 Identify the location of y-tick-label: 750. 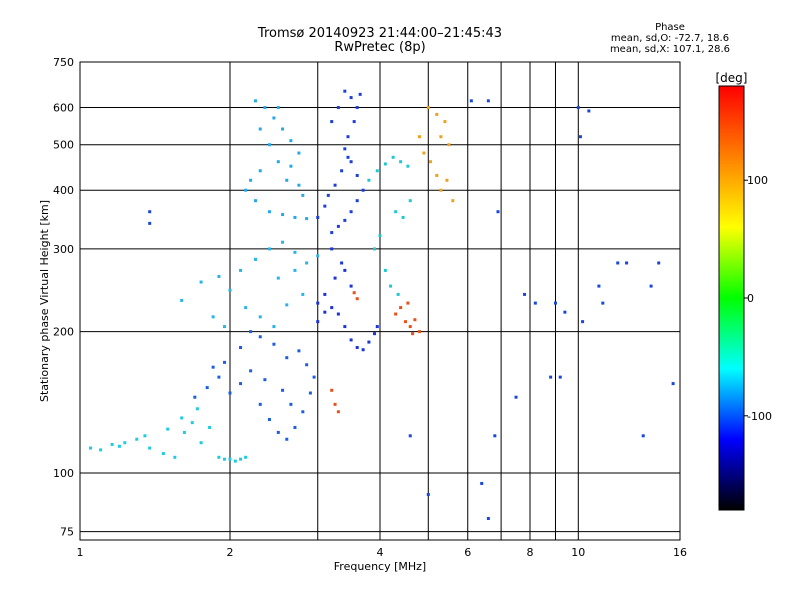
(63, 62).